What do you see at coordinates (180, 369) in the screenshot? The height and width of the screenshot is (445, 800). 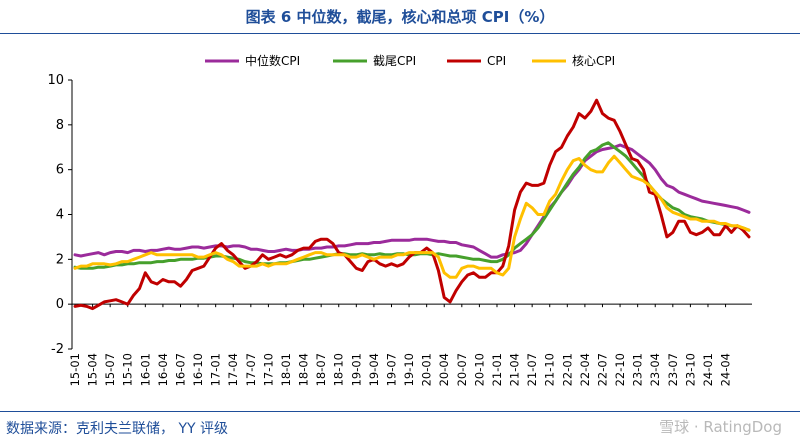 I see `x-tick-label: 16-07` at bounding box center [180, 369].